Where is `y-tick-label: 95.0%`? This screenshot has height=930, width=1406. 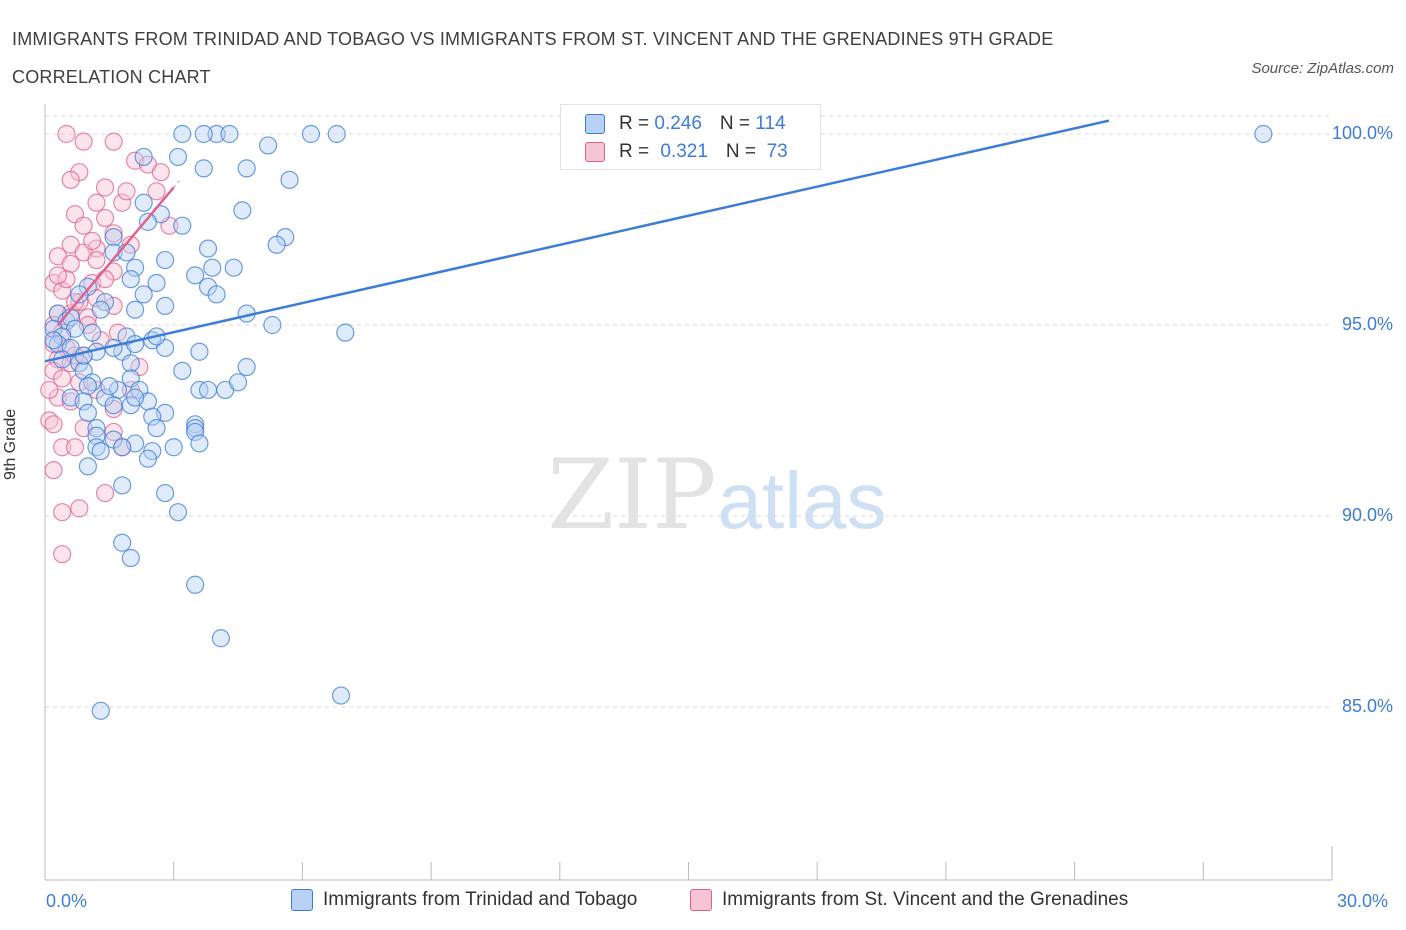 y-tick-label: 95.0% is located at coordinates (1367, 324).